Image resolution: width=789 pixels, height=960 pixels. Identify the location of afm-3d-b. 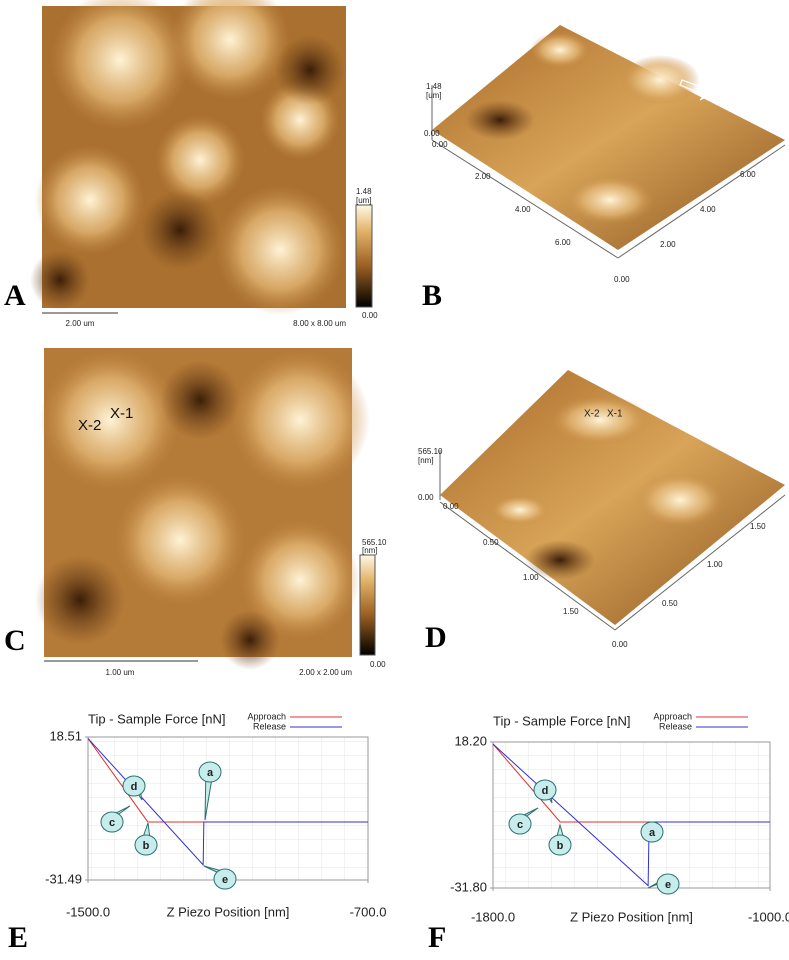
(608, 142).